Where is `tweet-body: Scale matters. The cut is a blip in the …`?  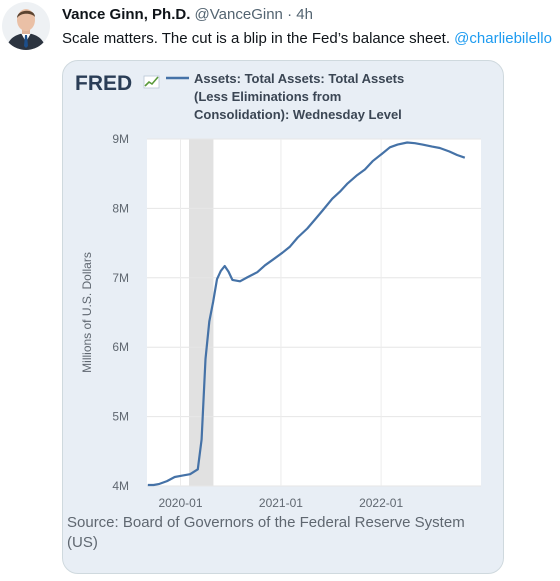 tweet-body: Scale matters. The cut is a blip in the … is located at coordinates (258, 38).